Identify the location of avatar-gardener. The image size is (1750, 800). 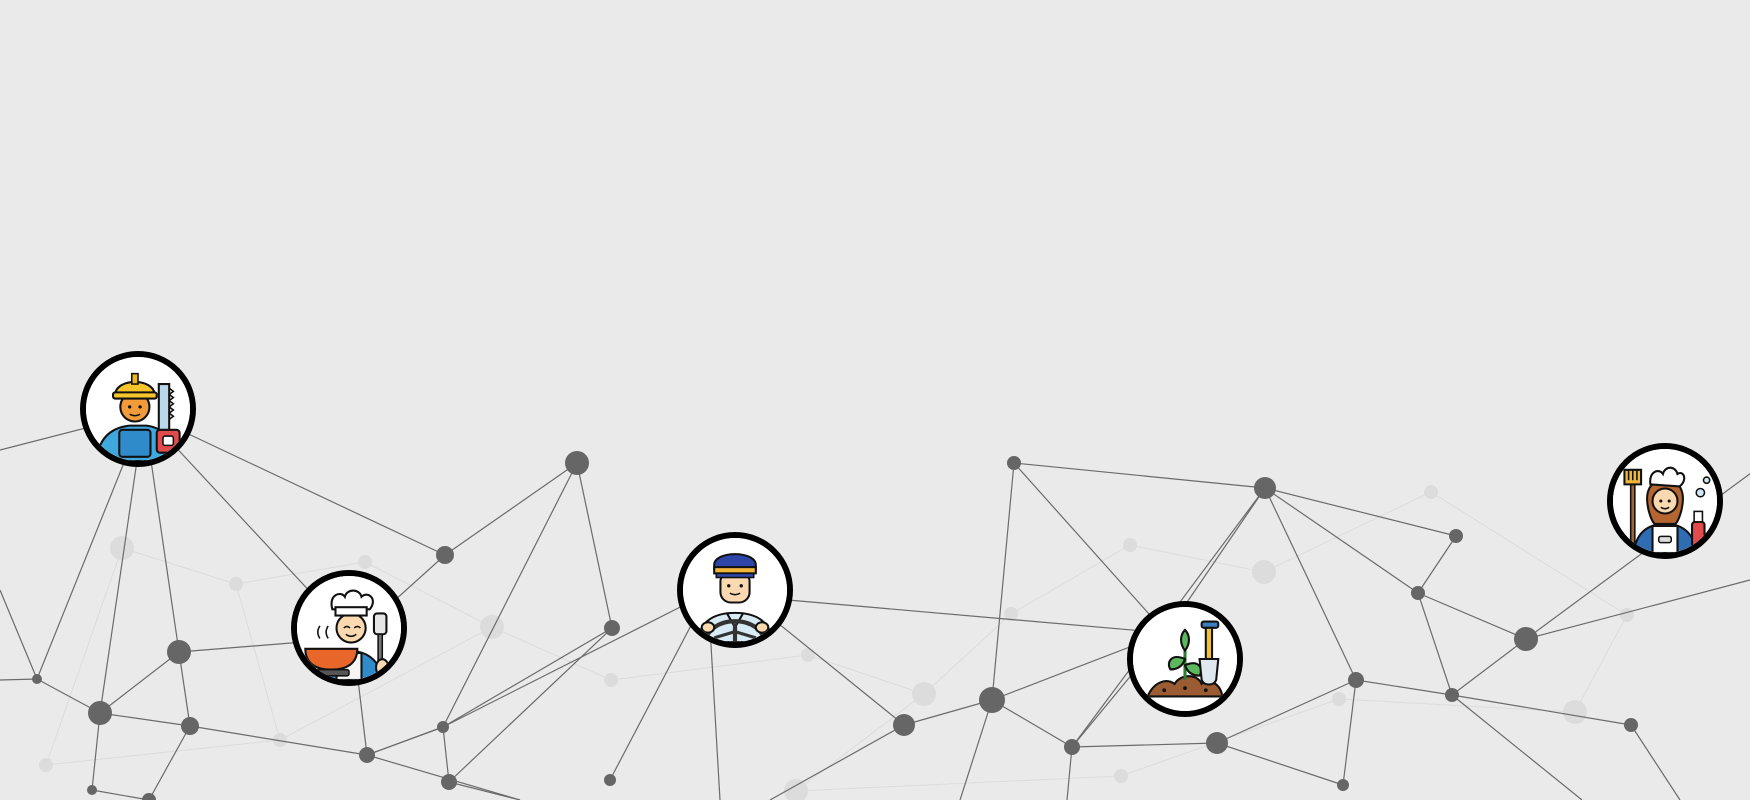
(1185, 659).